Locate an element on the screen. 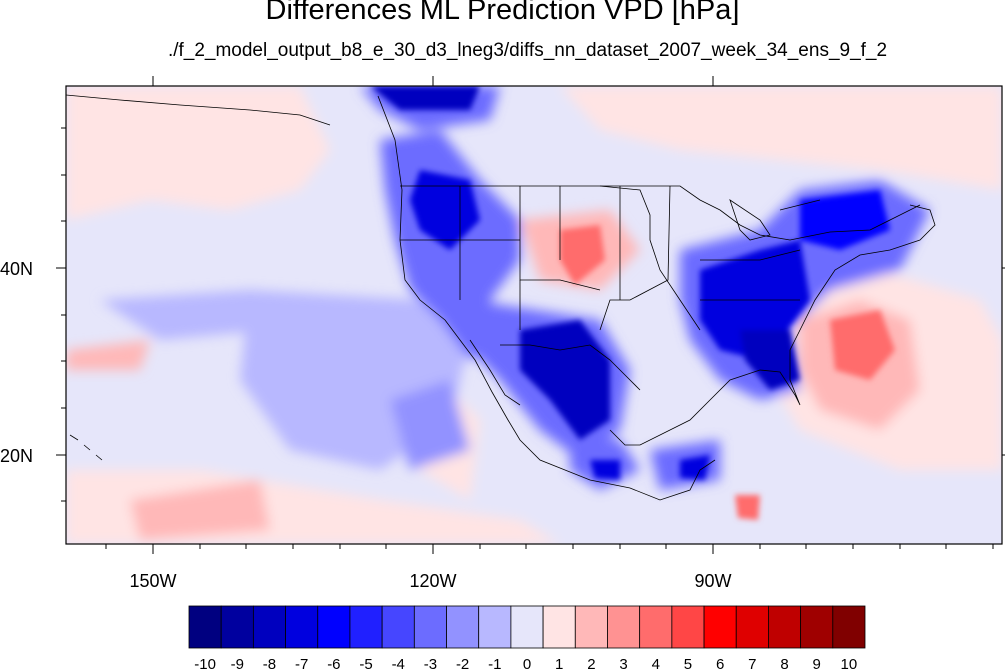  colorbar-label: 5 is located at coordinates (688, 664).